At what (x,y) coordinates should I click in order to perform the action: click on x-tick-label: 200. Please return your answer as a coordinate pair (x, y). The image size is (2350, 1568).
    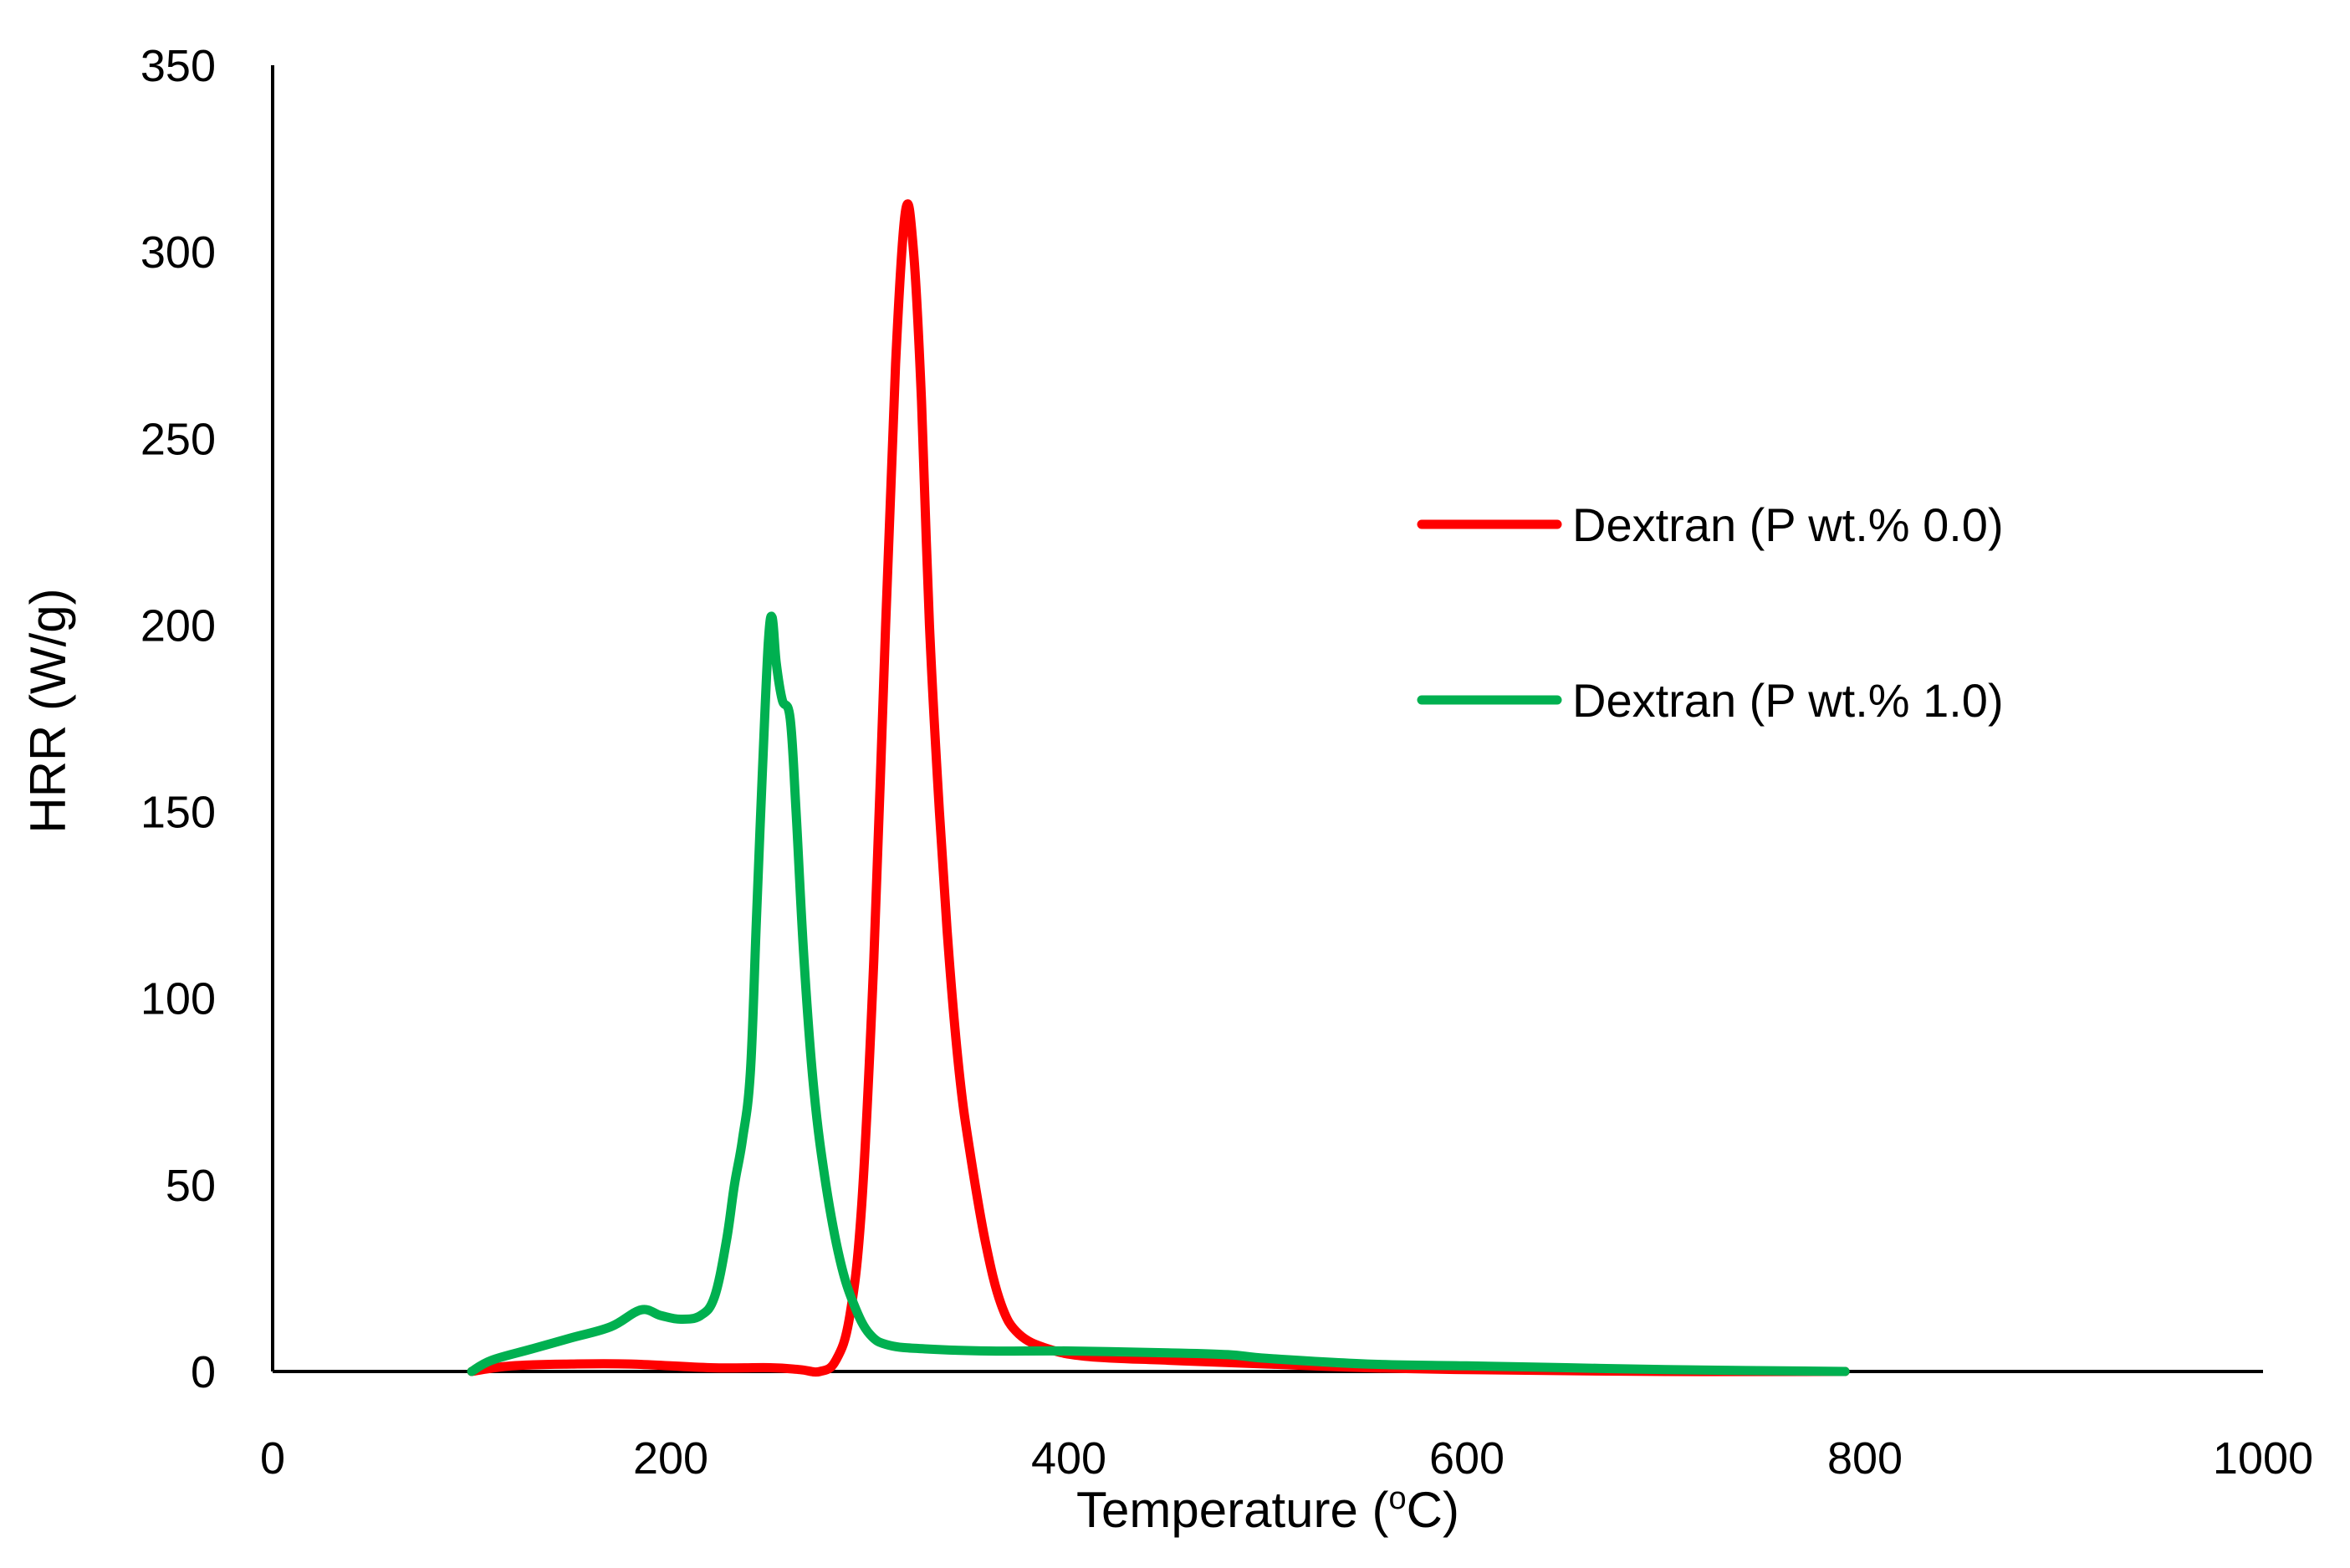
    Looking at the image, I should click on (670, 1458).